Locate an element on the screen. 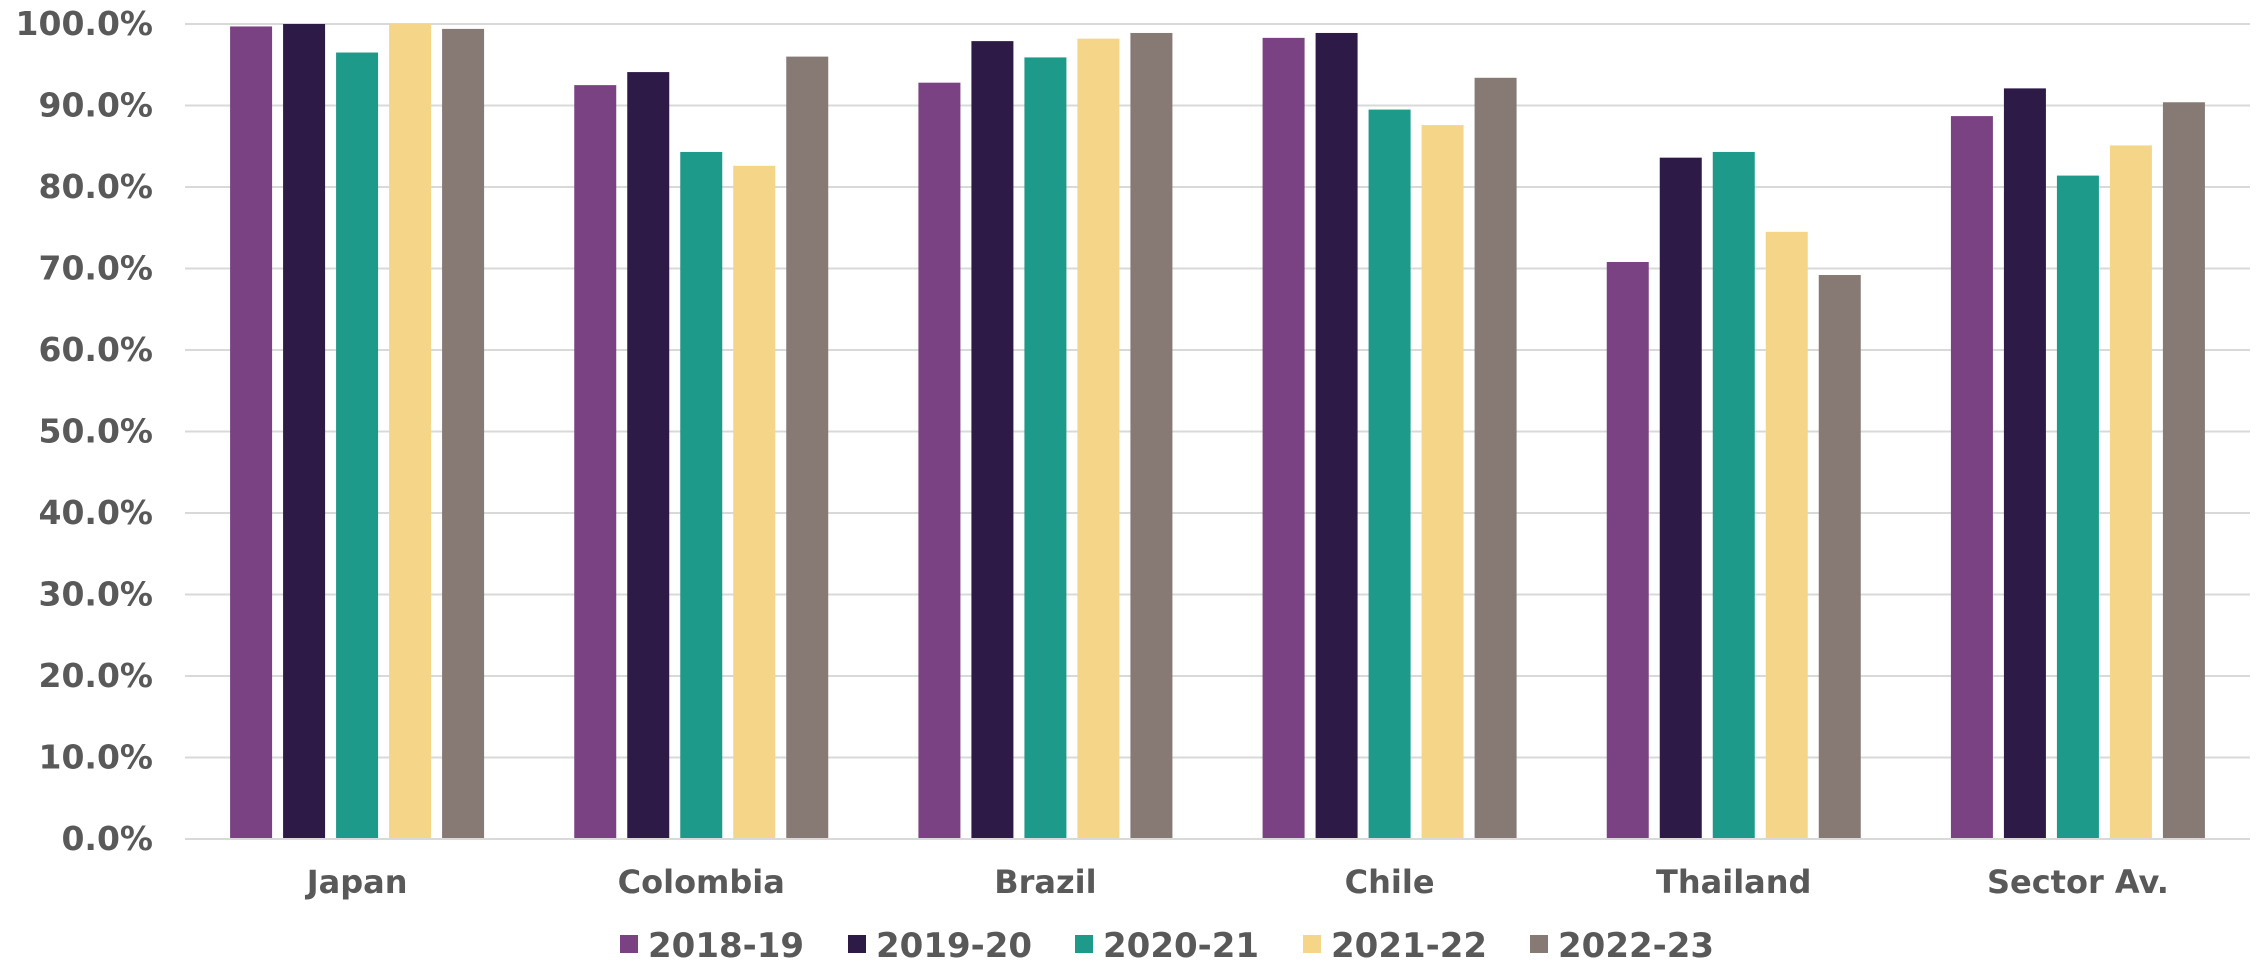  x-category-label: Thailand is located at coordinates (1733, 882).